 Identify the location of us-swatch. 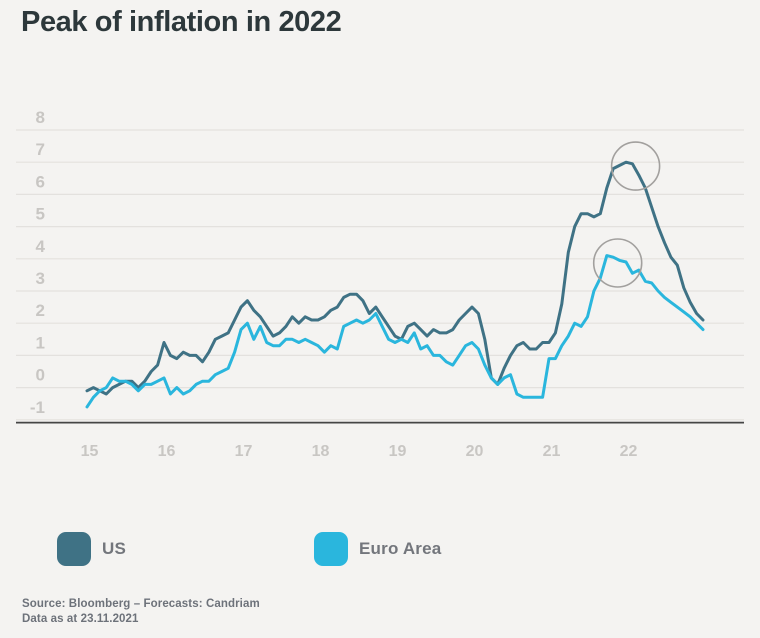
(74, 549).